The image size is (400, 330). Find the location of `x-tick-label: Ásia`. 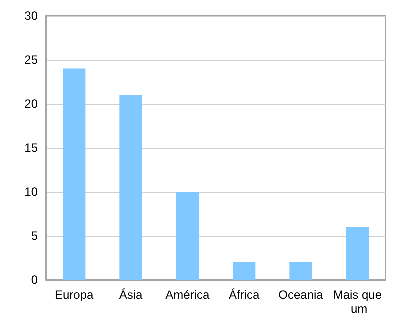

x-tick-label: Ásia is located at coordinates (131, 295).